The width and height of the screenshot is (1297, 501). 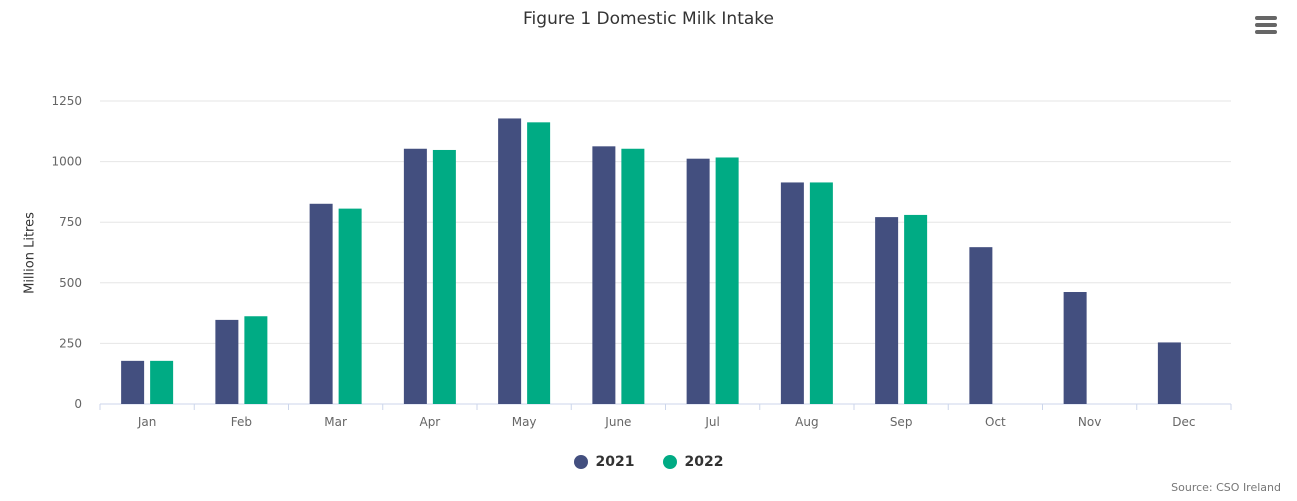 I want to click on y-tick-label: 1000, so click(x=66, y=162).